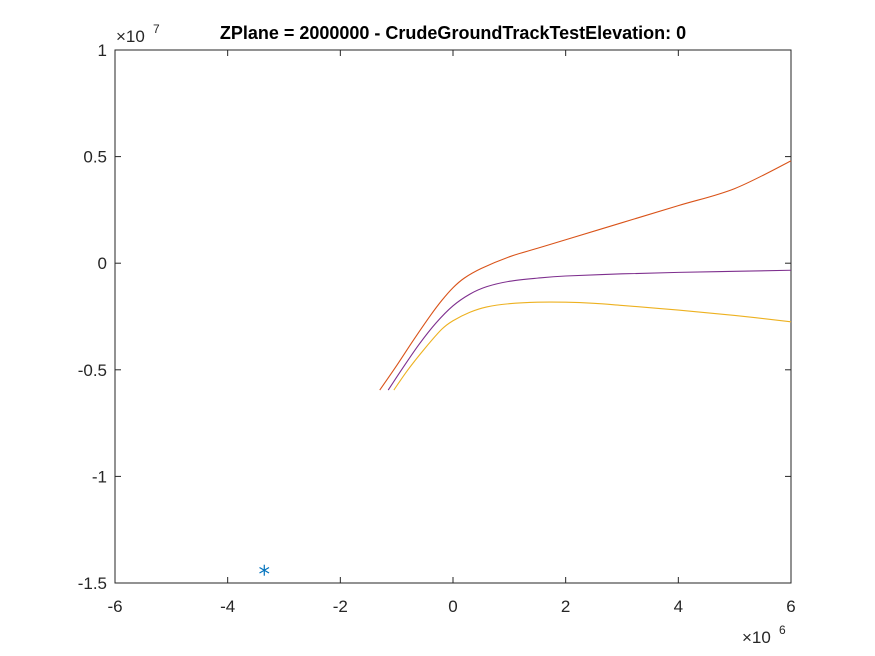 The width and height of the screenshot is (875, 656). Describe the element at coordinates (92, 583) in the screenshot. I see `y-tick-label: -1.5` at that location.